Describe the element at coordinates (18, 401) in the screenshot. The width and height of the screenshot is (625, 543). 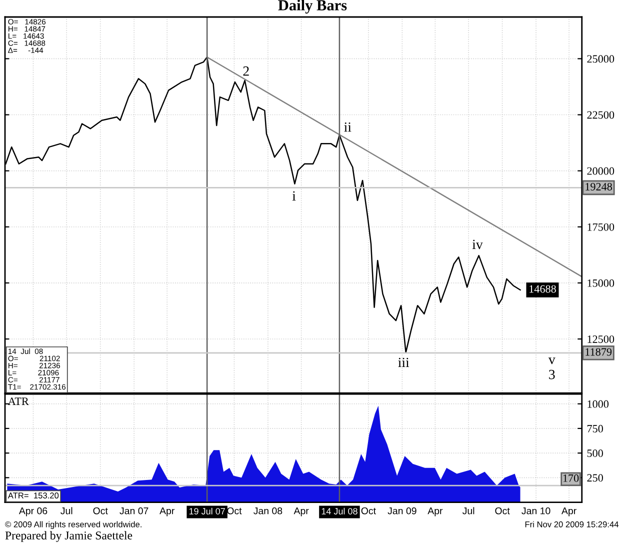
I see `chart-title: ATR` at that location.